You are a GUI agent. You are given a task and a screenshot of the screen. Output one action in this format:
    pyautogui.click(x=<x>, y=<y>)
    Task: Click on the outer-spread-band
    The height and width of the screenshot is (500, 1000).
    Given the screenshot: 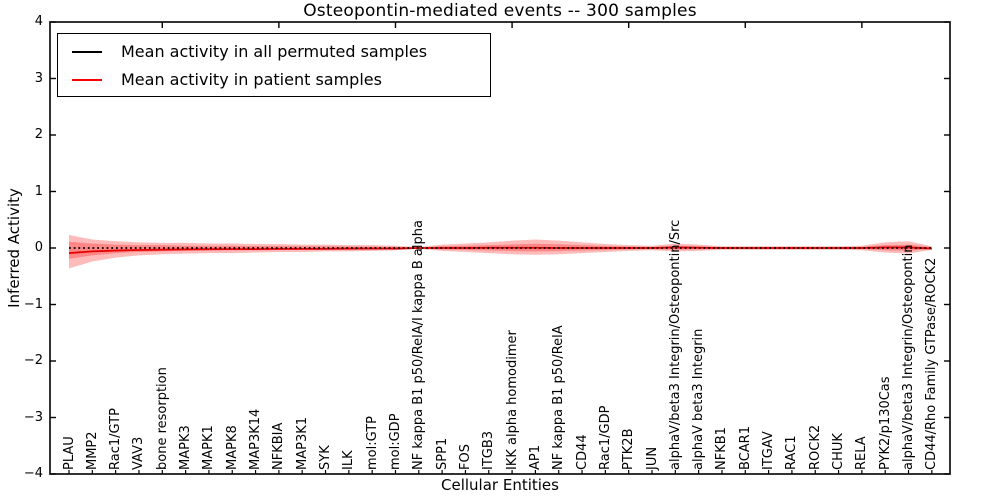 What is the action you would take?
    pyautogui.click(x=500, y=252)
    